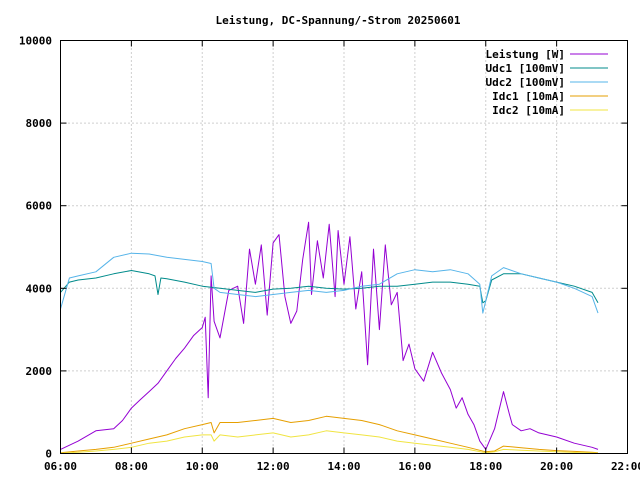 Image resolution: width=640 pixels, height=480 pixels. Describe the element at coordinates (528, 96) in the screenshot. I see `legend-label: Idc1 [10mA]` at that location.